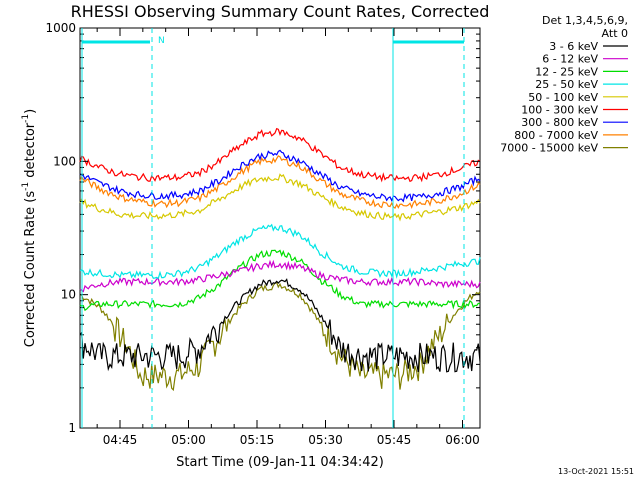 Image resolution: width=640 pixels, height=480 pixels. Describe the element at coordinates (566, 71) in the screenshot. I see `legend-label: 12 - 25 keV` at that location.